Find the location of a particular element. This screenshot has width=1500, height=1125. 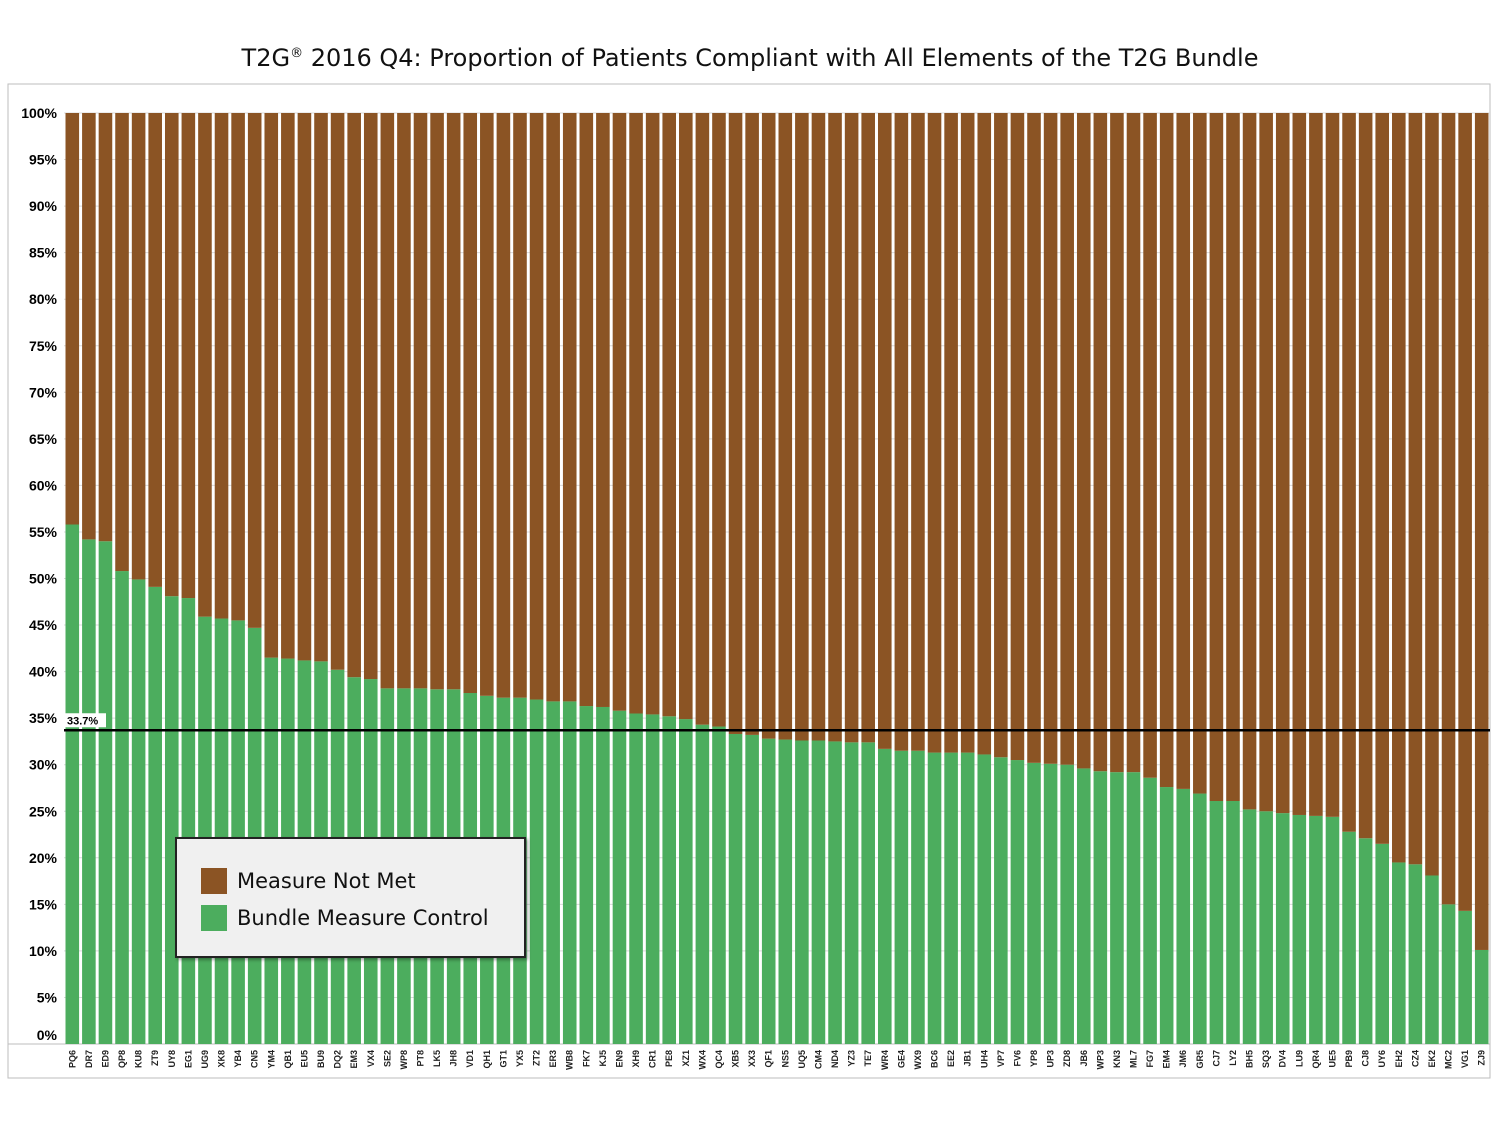

y-tick-label: 30% is located at coordinates (43, 765).